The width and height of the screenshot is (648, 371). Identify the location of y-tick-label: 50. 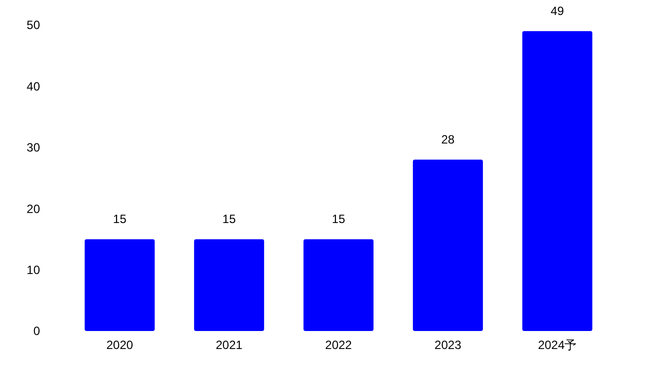
(33, 25).